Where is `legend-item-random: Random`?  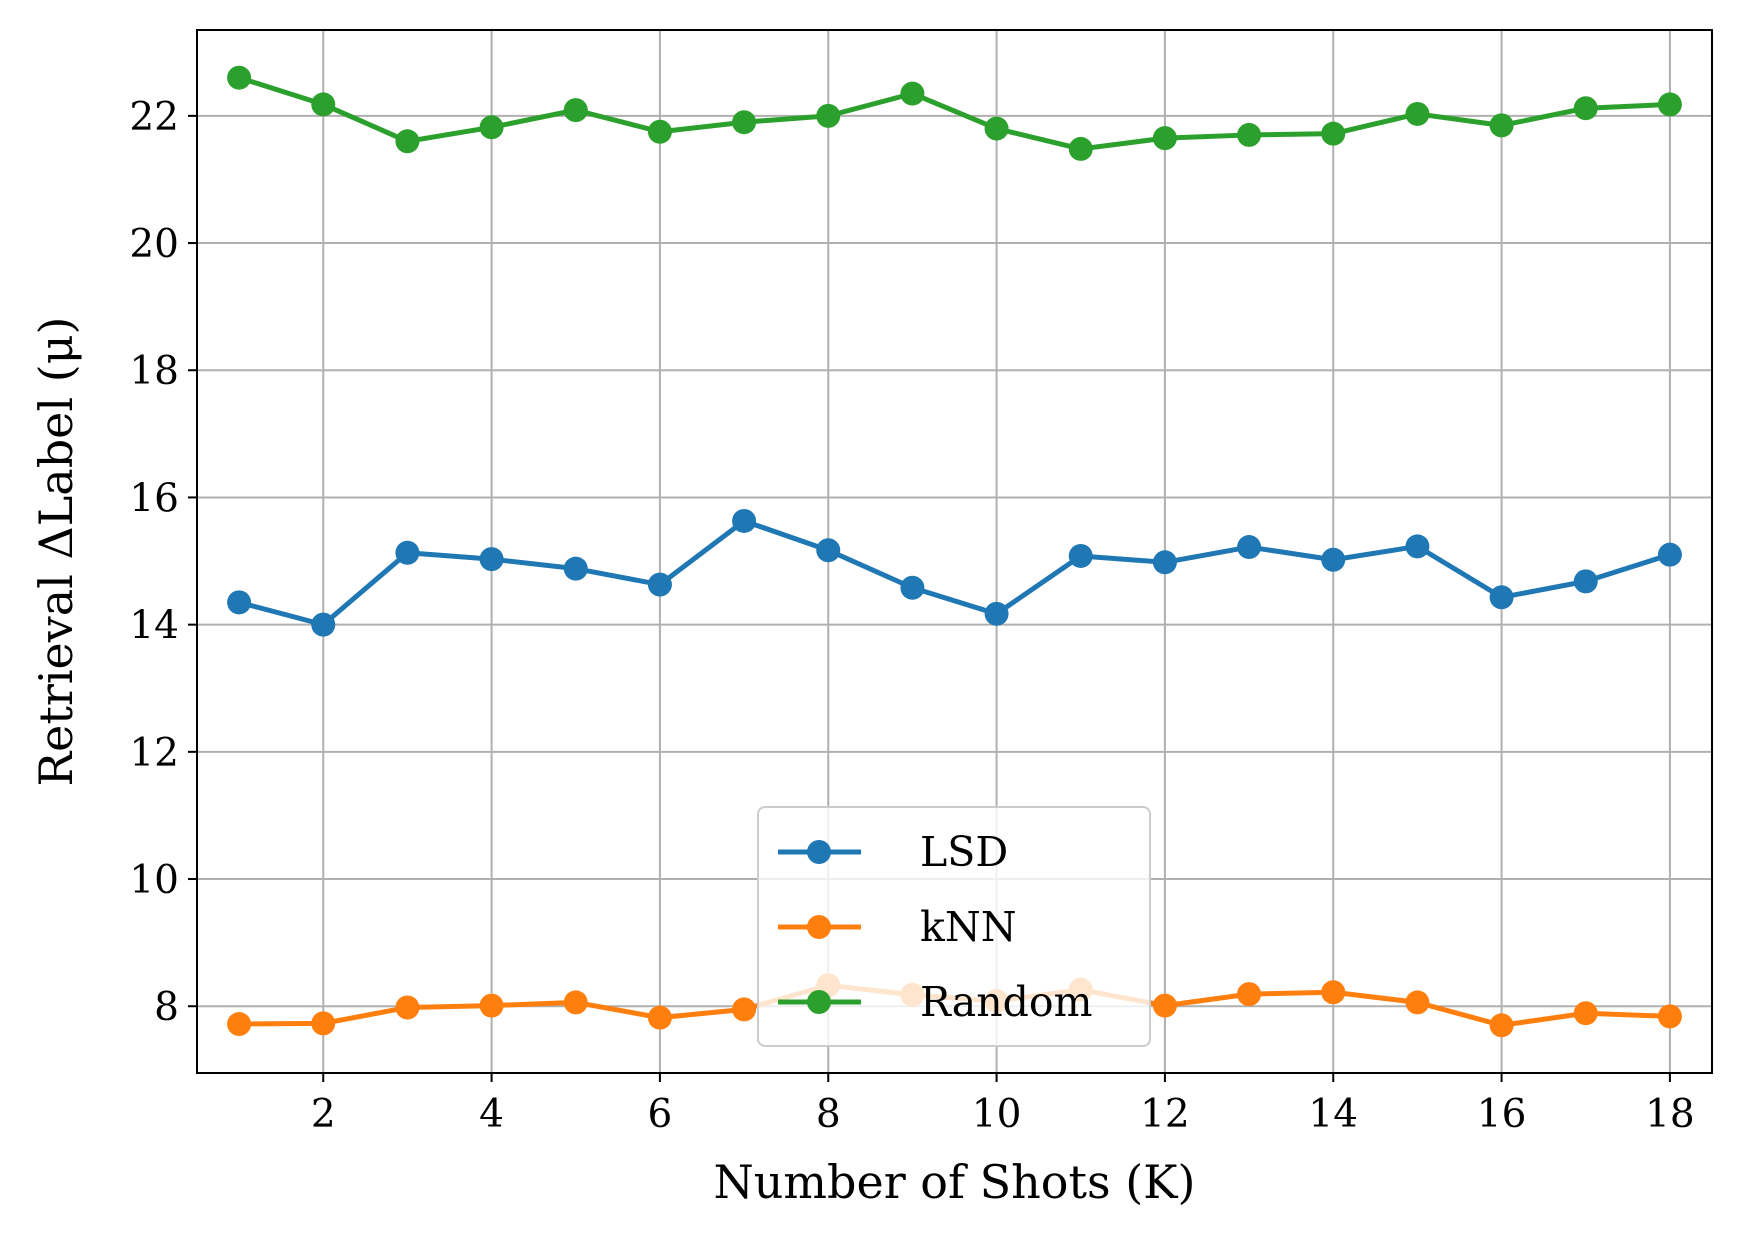
legend-item-random: Random is located at coordinates (935, 1002).